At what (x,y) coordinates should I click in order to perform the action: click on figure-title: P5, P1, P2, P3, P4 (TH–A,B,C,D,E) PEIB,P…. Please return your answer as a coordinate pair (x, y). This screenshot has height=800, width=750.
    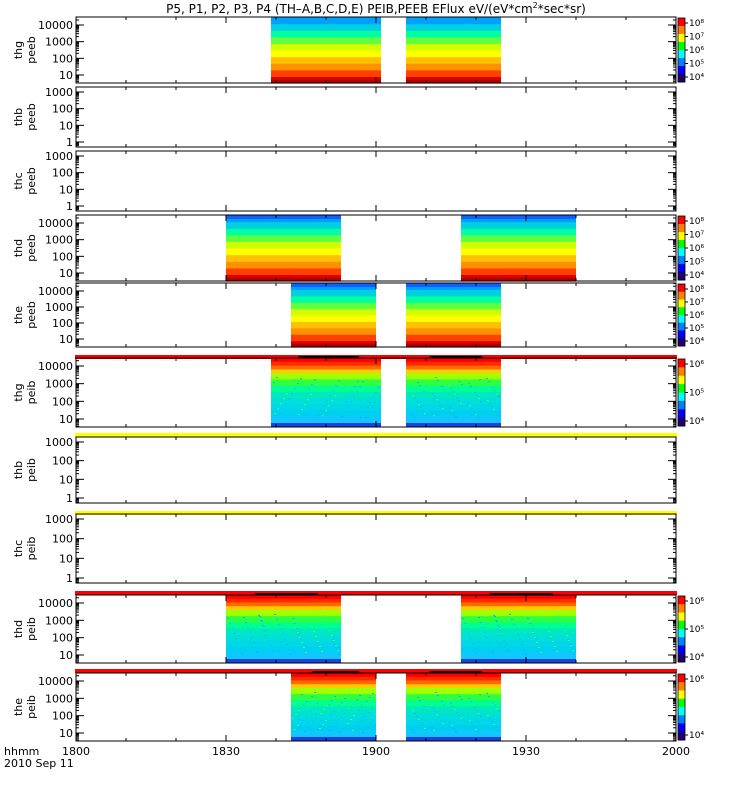
    Looking at the image, I should click on (376, 8).